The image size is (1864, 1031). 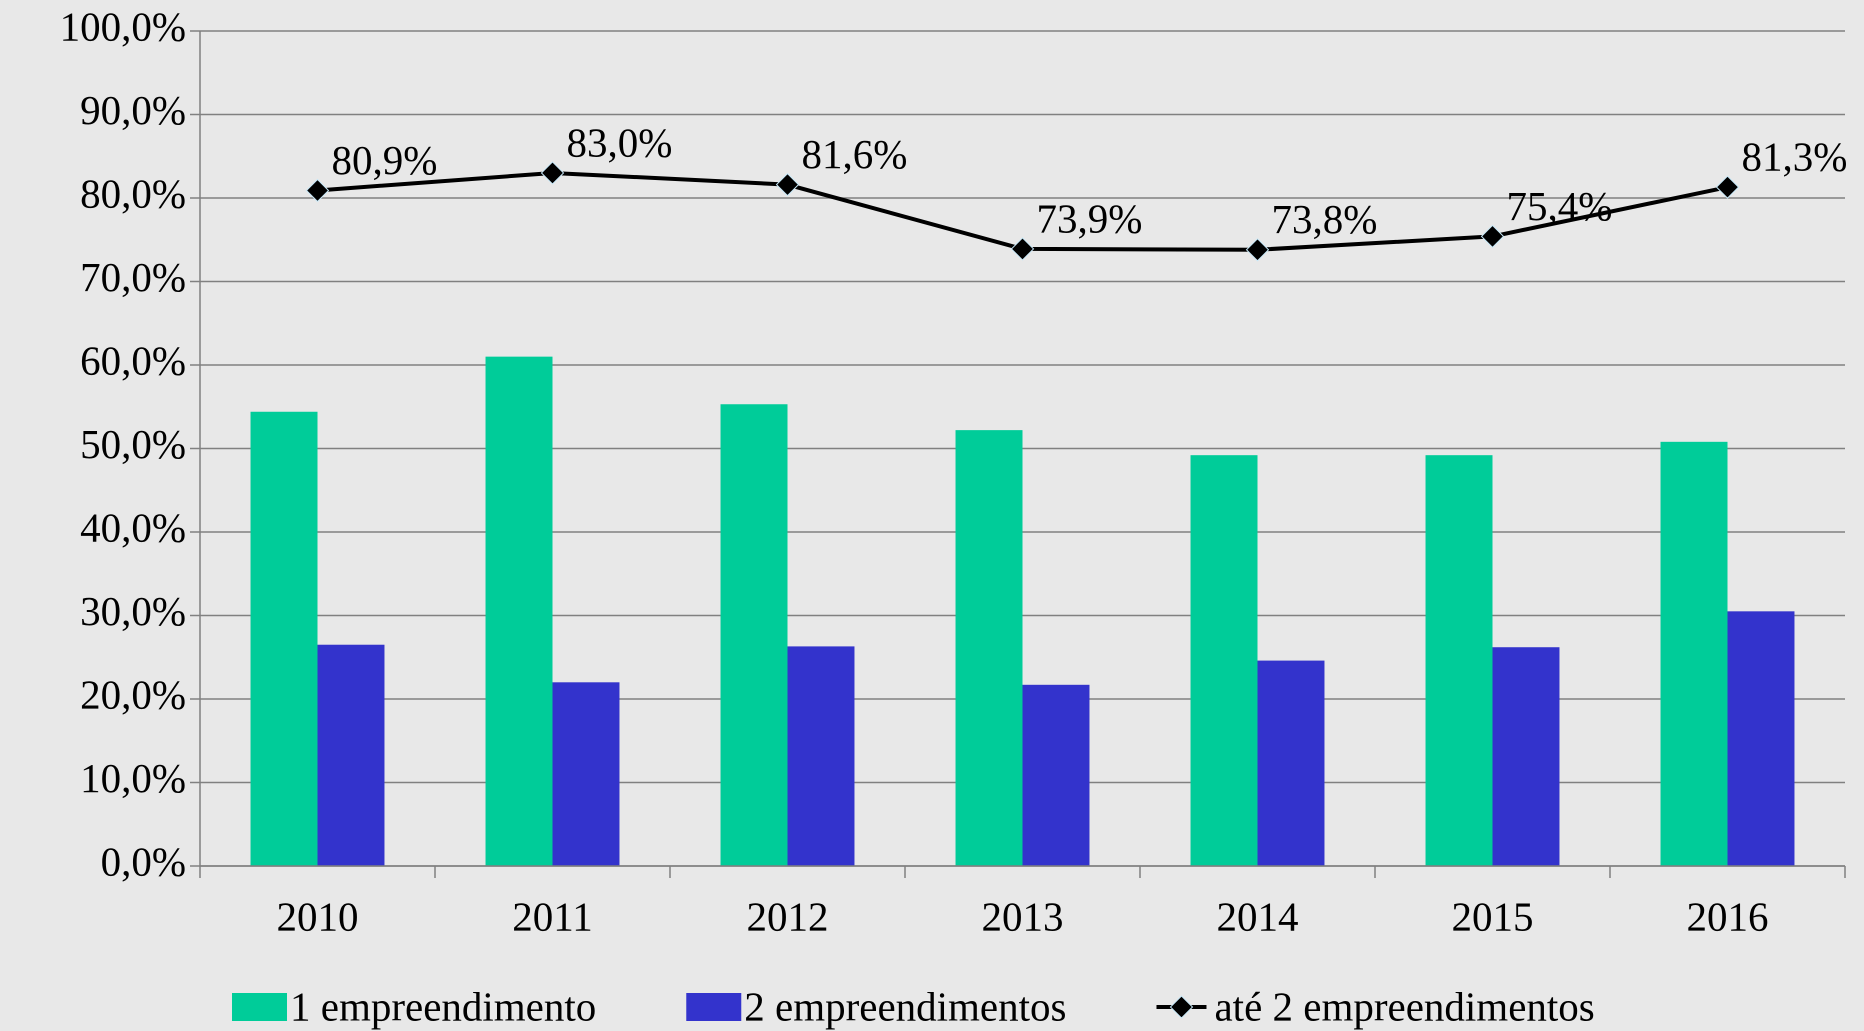 What do you see at coordinates (1404, 1006) in the screenshot?
I see `legend-label: até 2 empreendimentos` at bounding box center [1404, 1006].